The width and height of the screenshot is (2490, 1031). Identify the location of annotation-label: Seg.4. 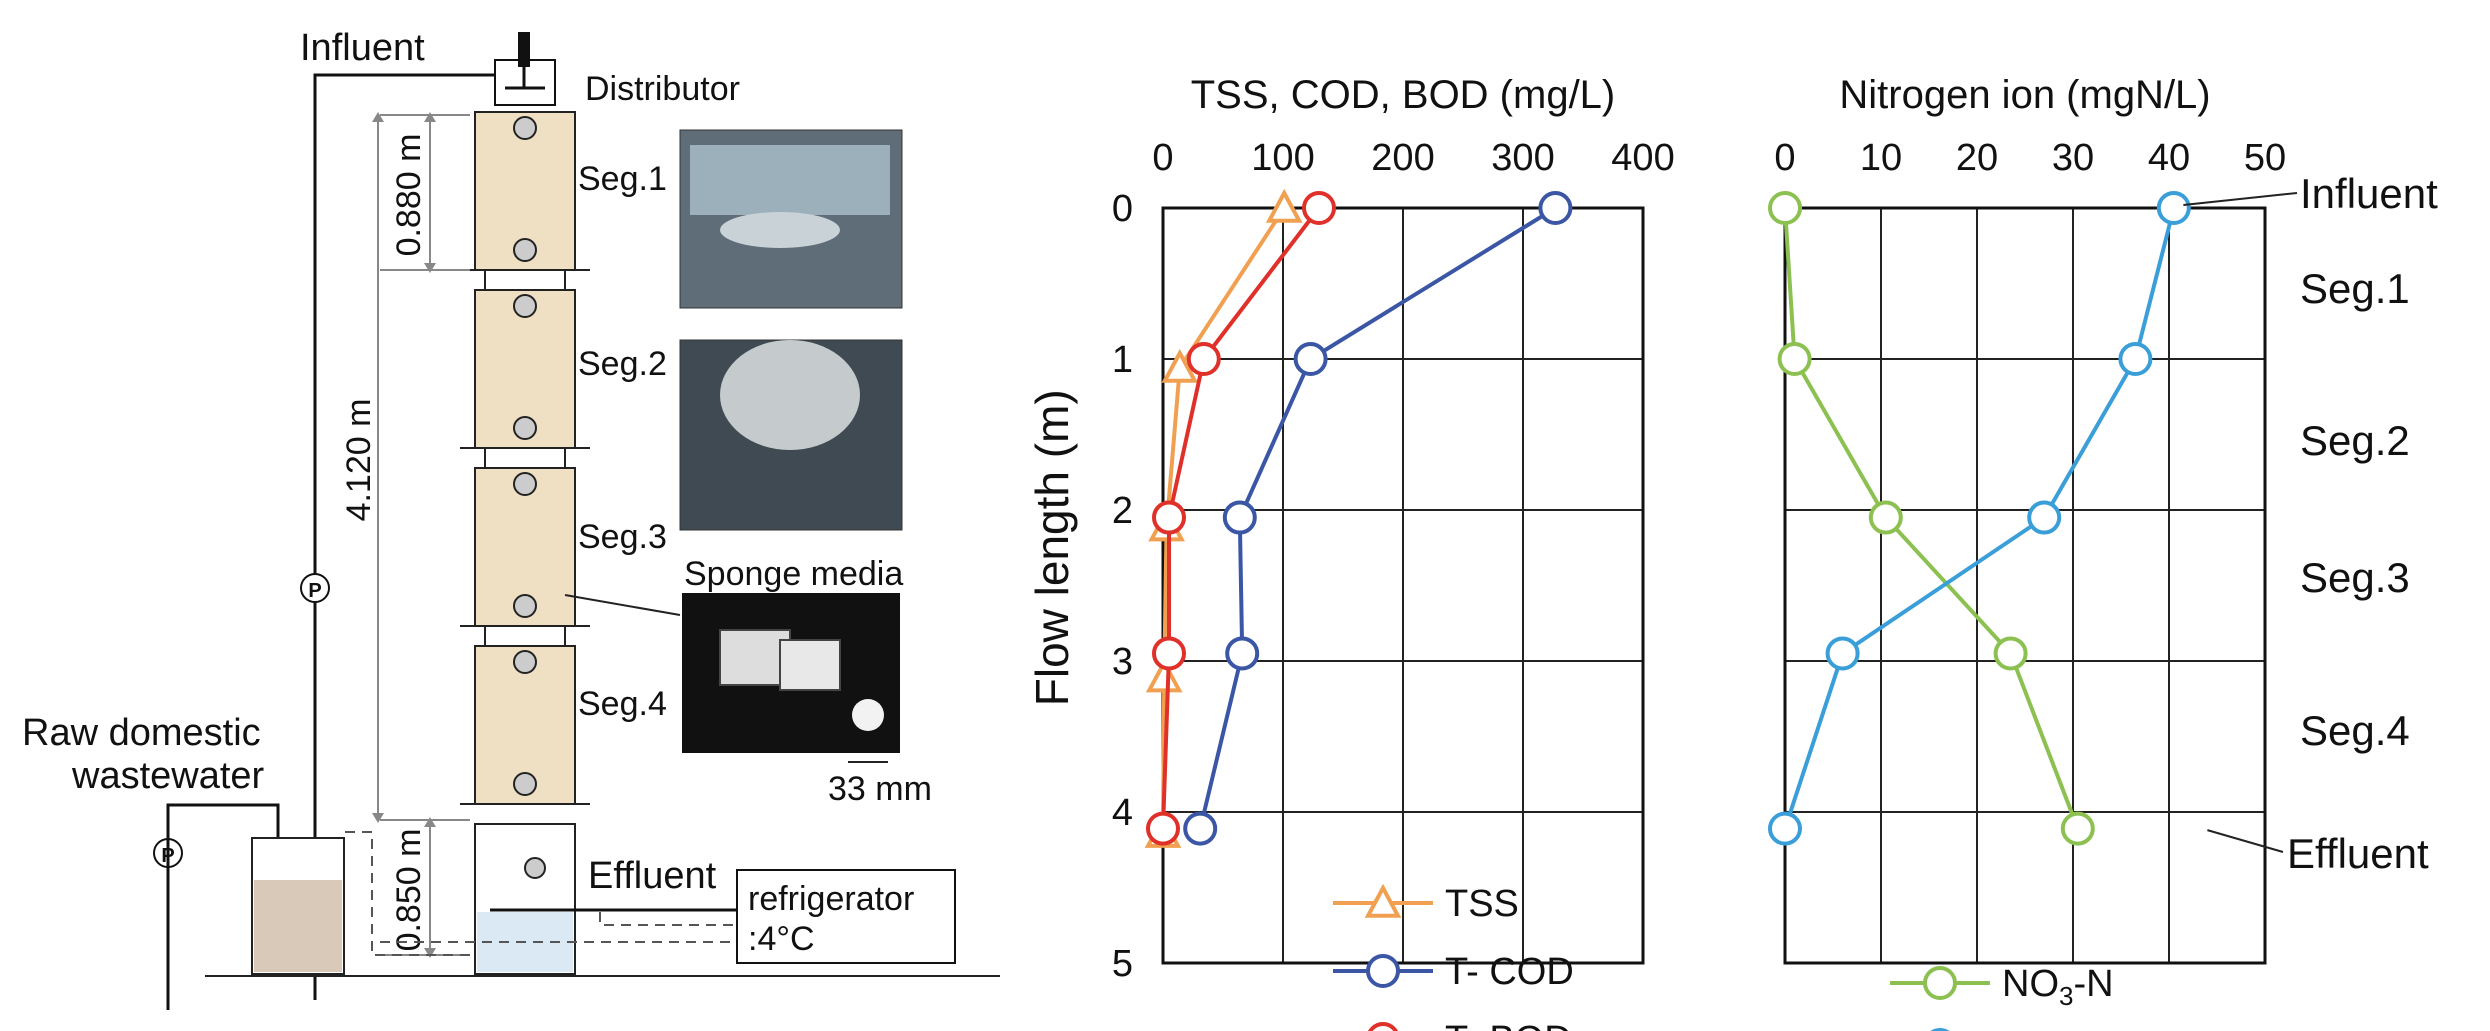
(2355, 730).